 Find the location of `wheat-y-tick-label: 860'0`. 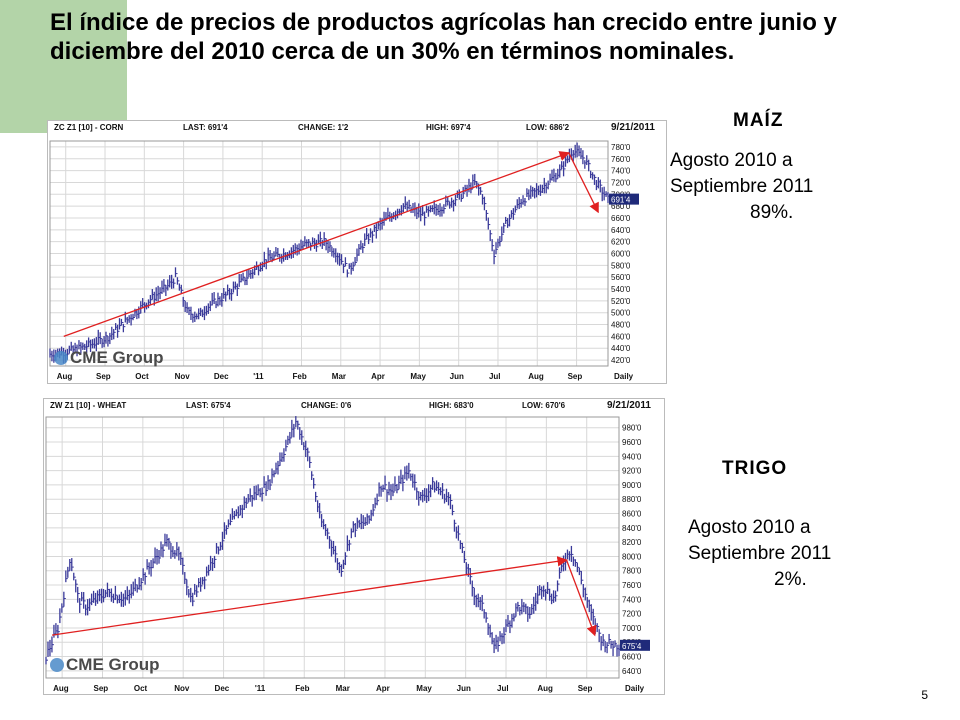

wheat-y-tick-label: 860'0 is located at coordinates (632, 514).